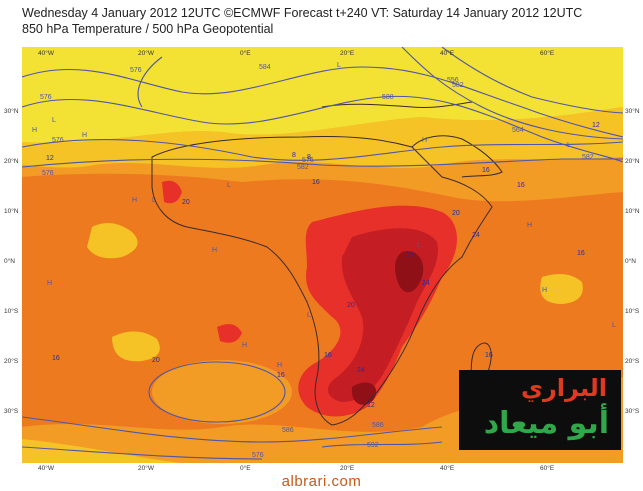 The image size is (643, 491). Describe the element at coordinates (321, 481) in the screenshot. I see `footer-url: albrari.com` at that location.